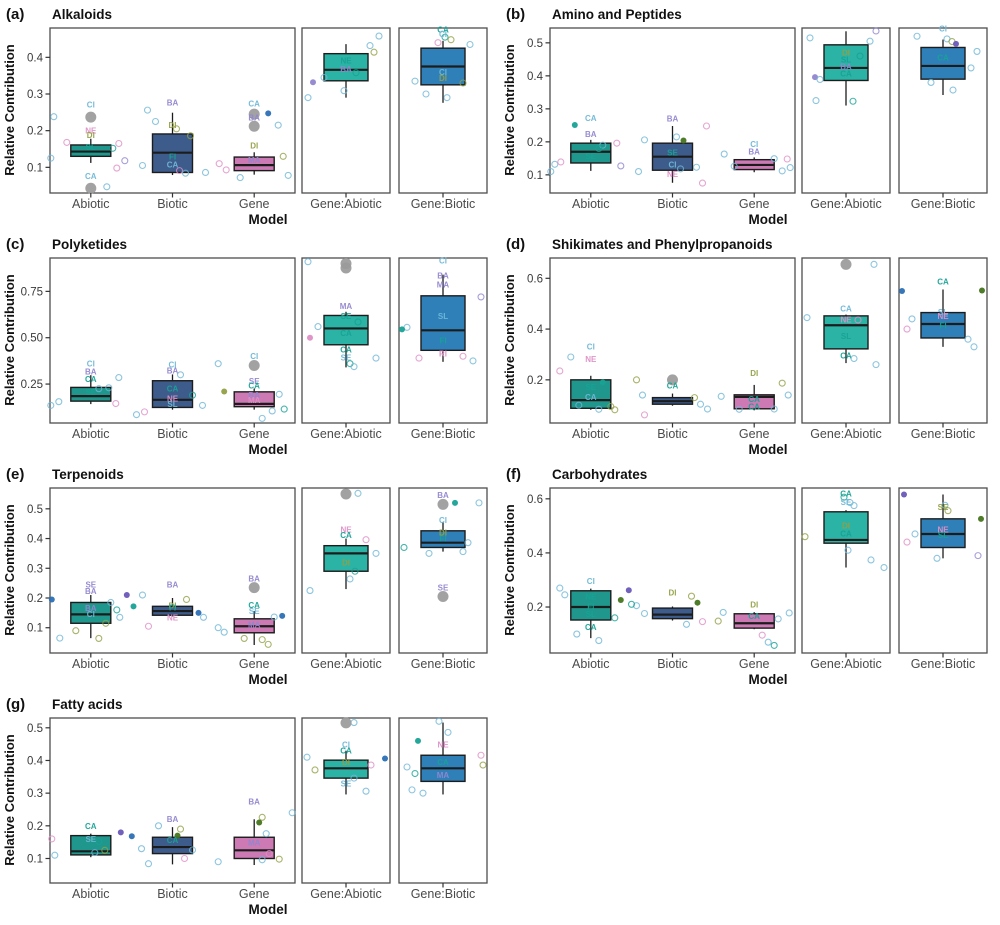 The height and width of the screenshot is (925, 1000). What do you see at coordinates (32, 292) in the screenshot?
I see `y-tick-label: 0.75` at bounding box center [32, 292].